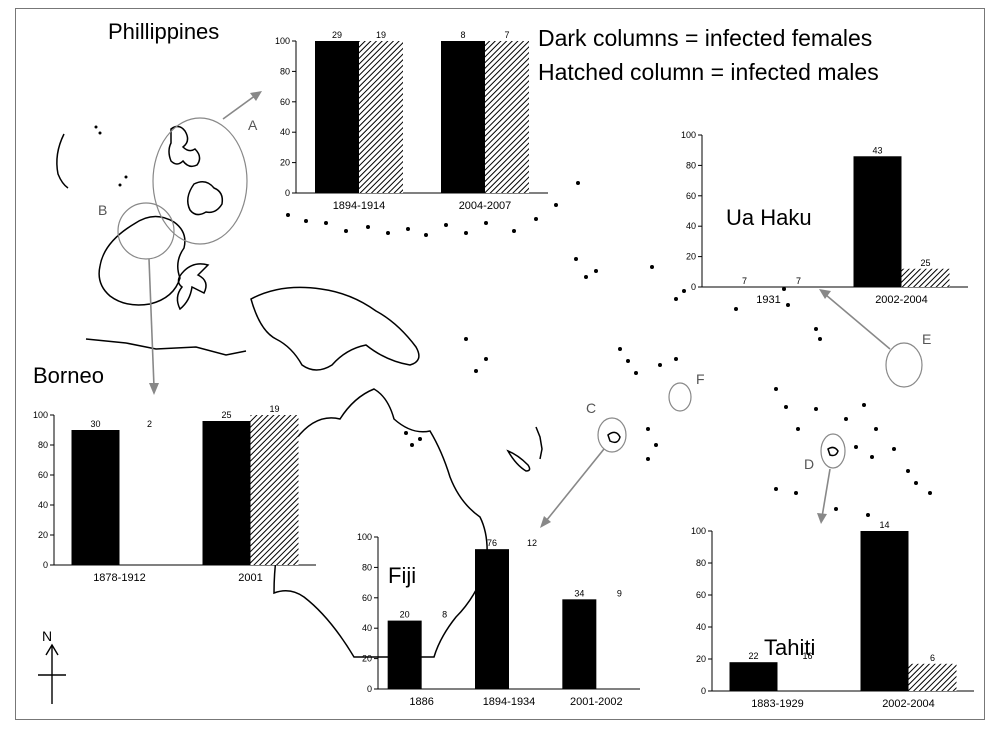 Image resolution: width=1000 pixels, height=736 pixels. I want to click on female-count-label: 8, so click(462, 35).